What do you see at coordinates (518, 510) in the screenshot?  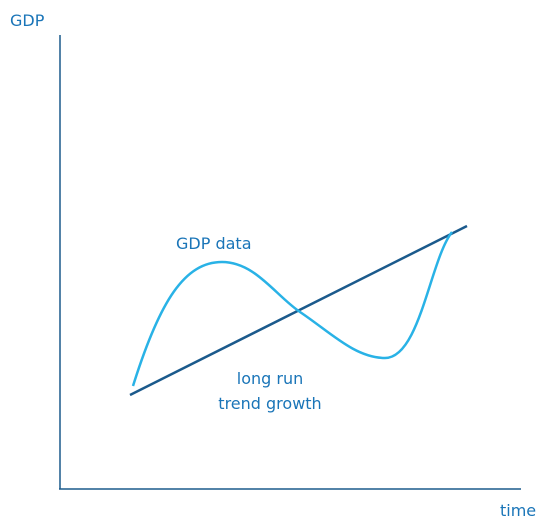 I see `x-axis-label: time` at bounding box center [518, 510].